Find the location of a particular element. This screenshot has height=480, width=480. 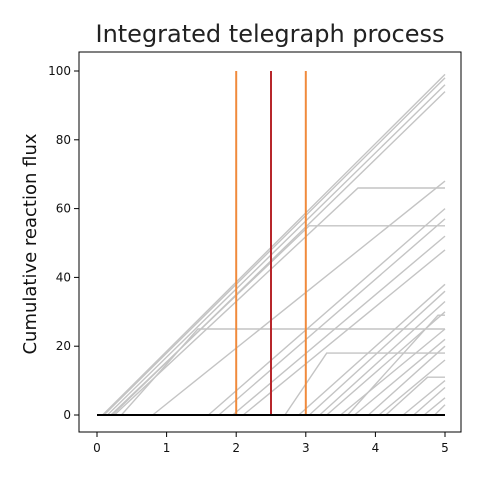

x-tick-label-1: 1 is located at coordinates (167, 448).